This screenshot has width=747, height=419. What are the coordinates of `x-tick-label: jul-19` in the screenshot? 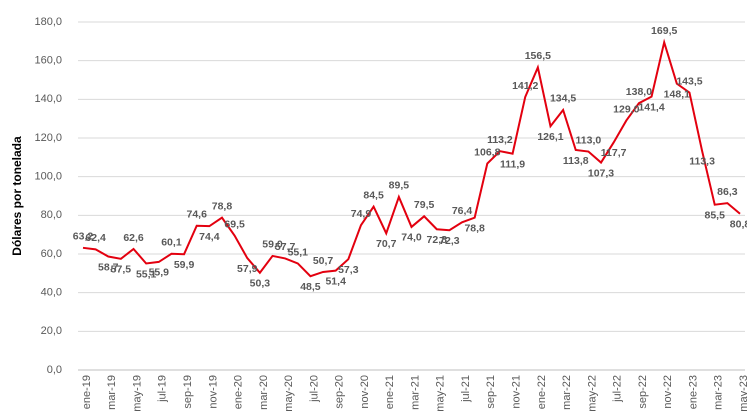 It's located at (163, 389).